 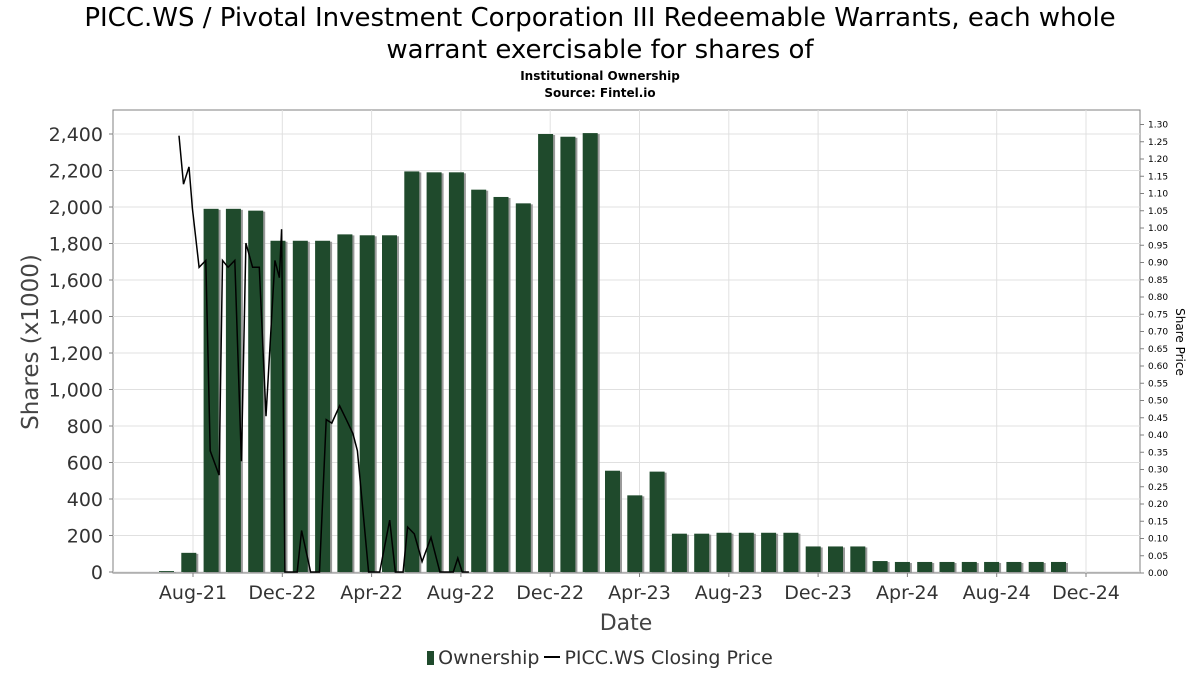 I want to click on y2-tick-label: 0.80, so click(x=1158, y=298).